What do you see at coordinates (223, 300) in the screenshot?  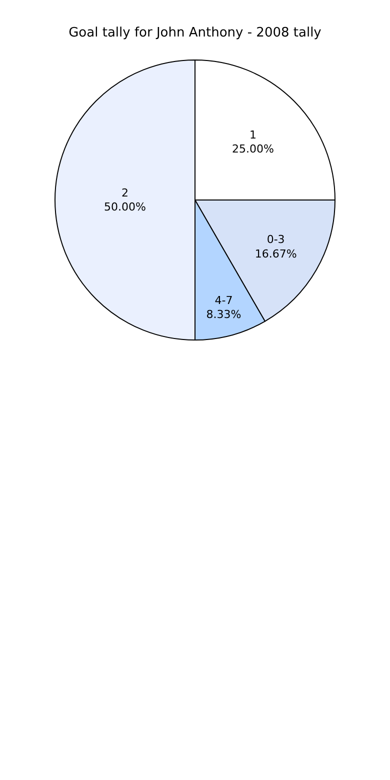 I see `slice-label: 4-7` at bounding box center [223, 300].